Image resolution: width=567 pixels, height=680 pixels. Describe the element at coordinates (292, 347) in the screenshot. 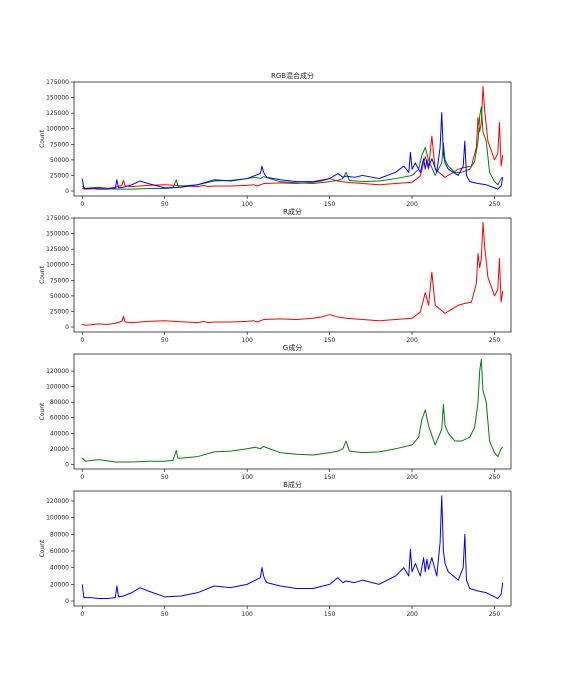

I see `chart-title: G成分` at that location.